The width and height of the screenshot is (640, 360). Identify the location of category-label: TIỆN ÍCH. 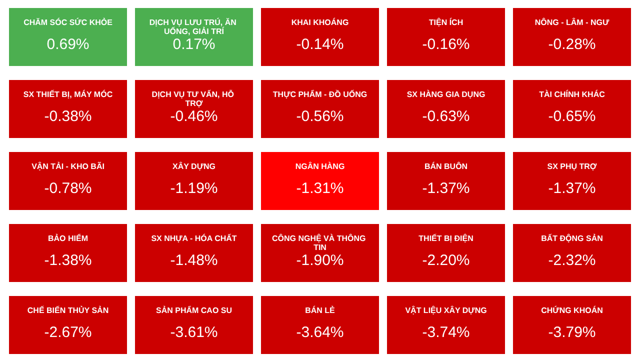
(446, 22).